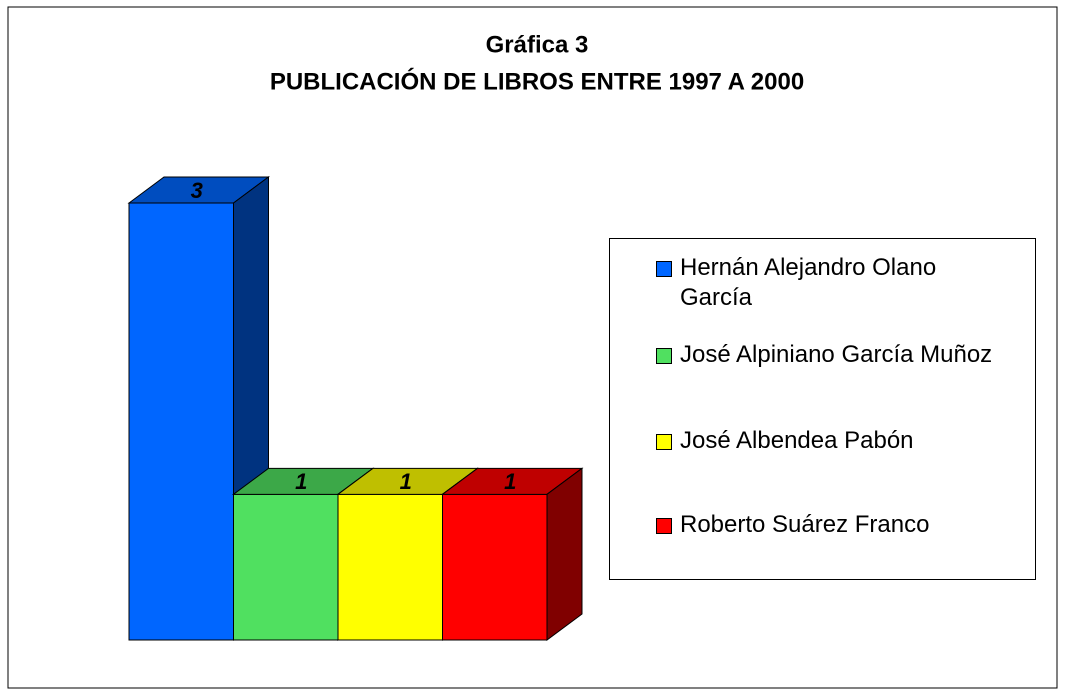  Describe the element at coordinates (805, 524) in the screenshot. I see `legend-label: Roberto Suárez Franco` at that location.